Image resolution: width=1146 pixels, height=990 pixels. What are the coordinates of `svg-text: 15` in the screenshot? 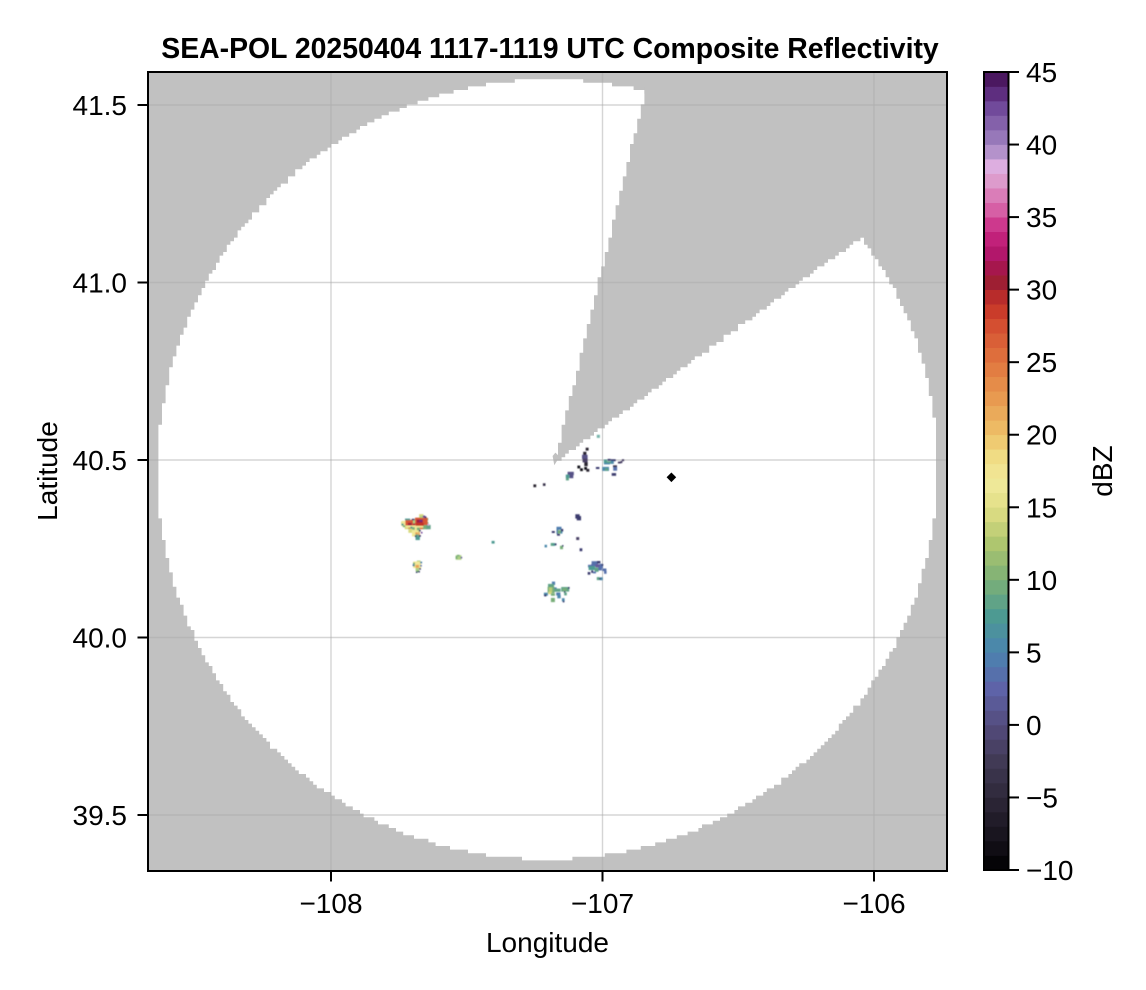 It's located at (1041, 507).